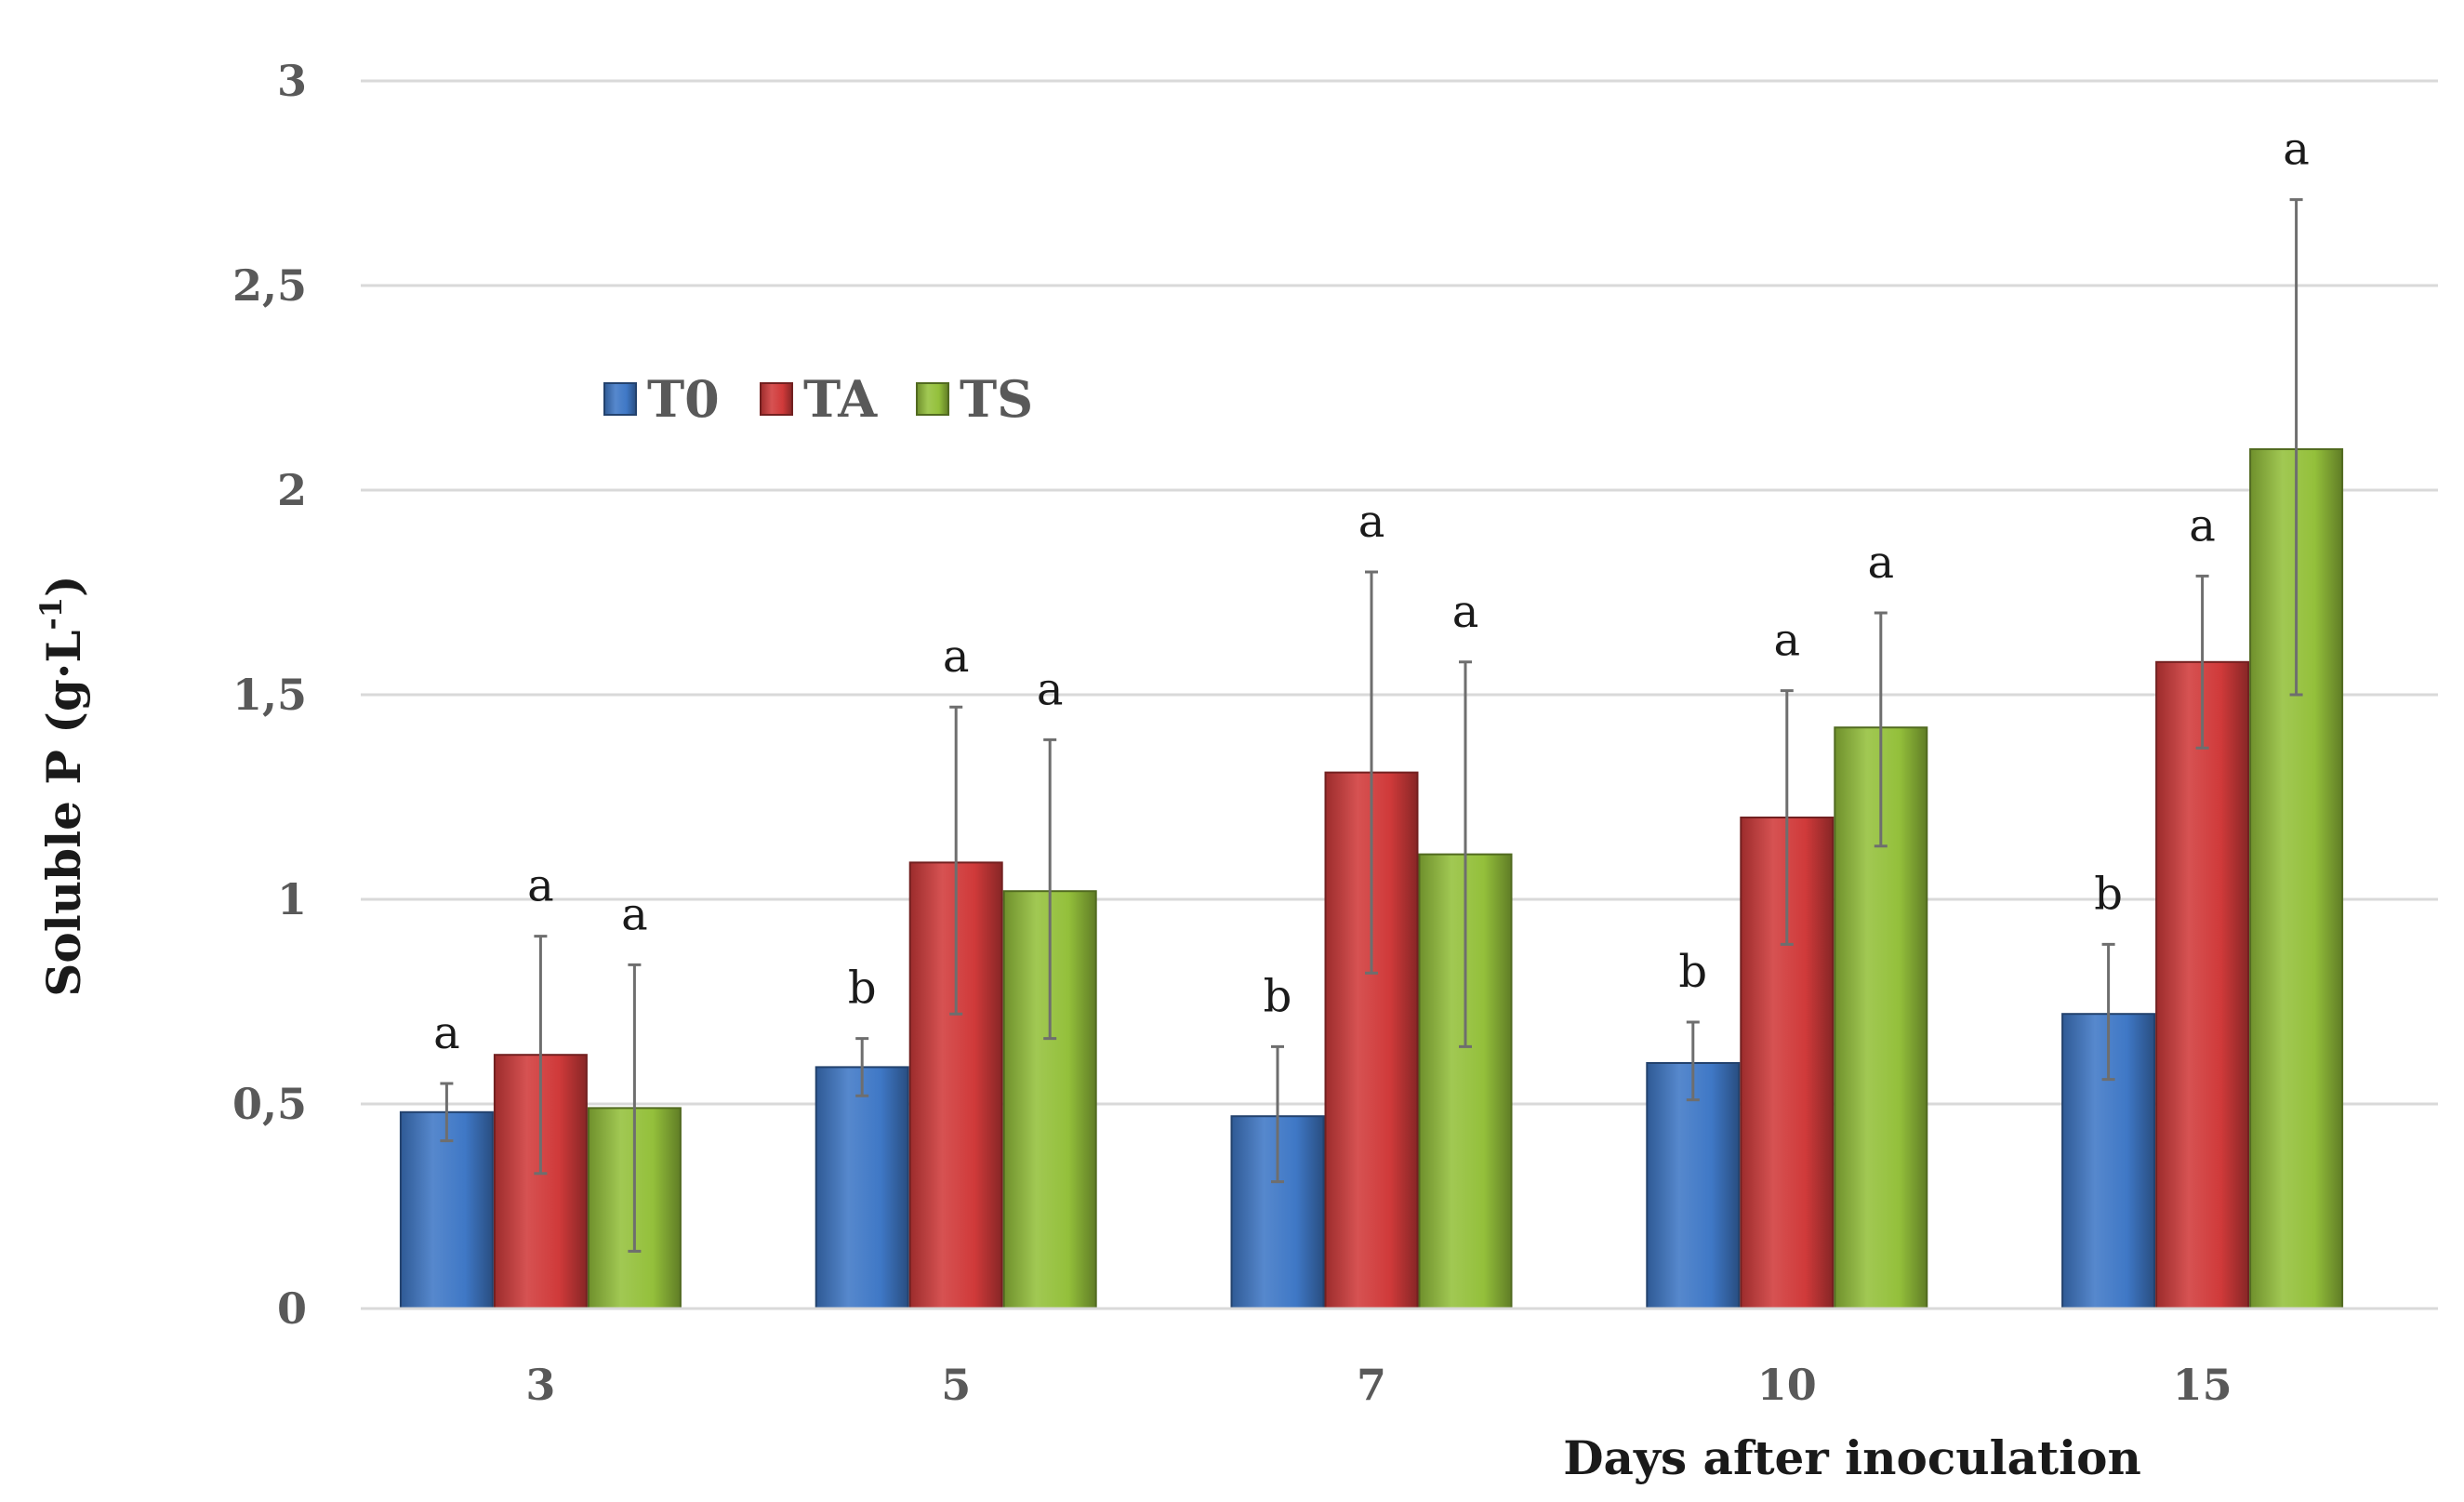 The width and height of the screenshot is (2464, 1502). I want to click on y-tick-label: 0,5, so click(269, 1104).